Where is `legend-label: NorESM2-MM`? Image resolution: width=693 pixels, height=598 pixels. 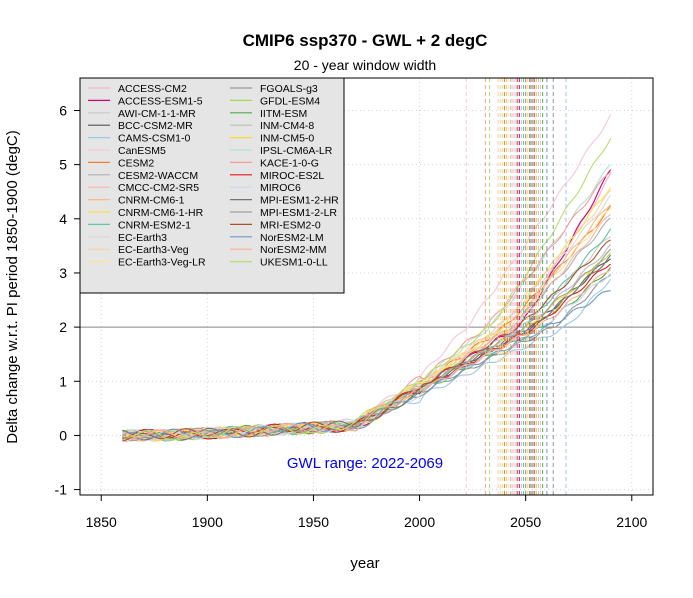 legend-label: NorESM2-MM is located at coordinates (293, 250).